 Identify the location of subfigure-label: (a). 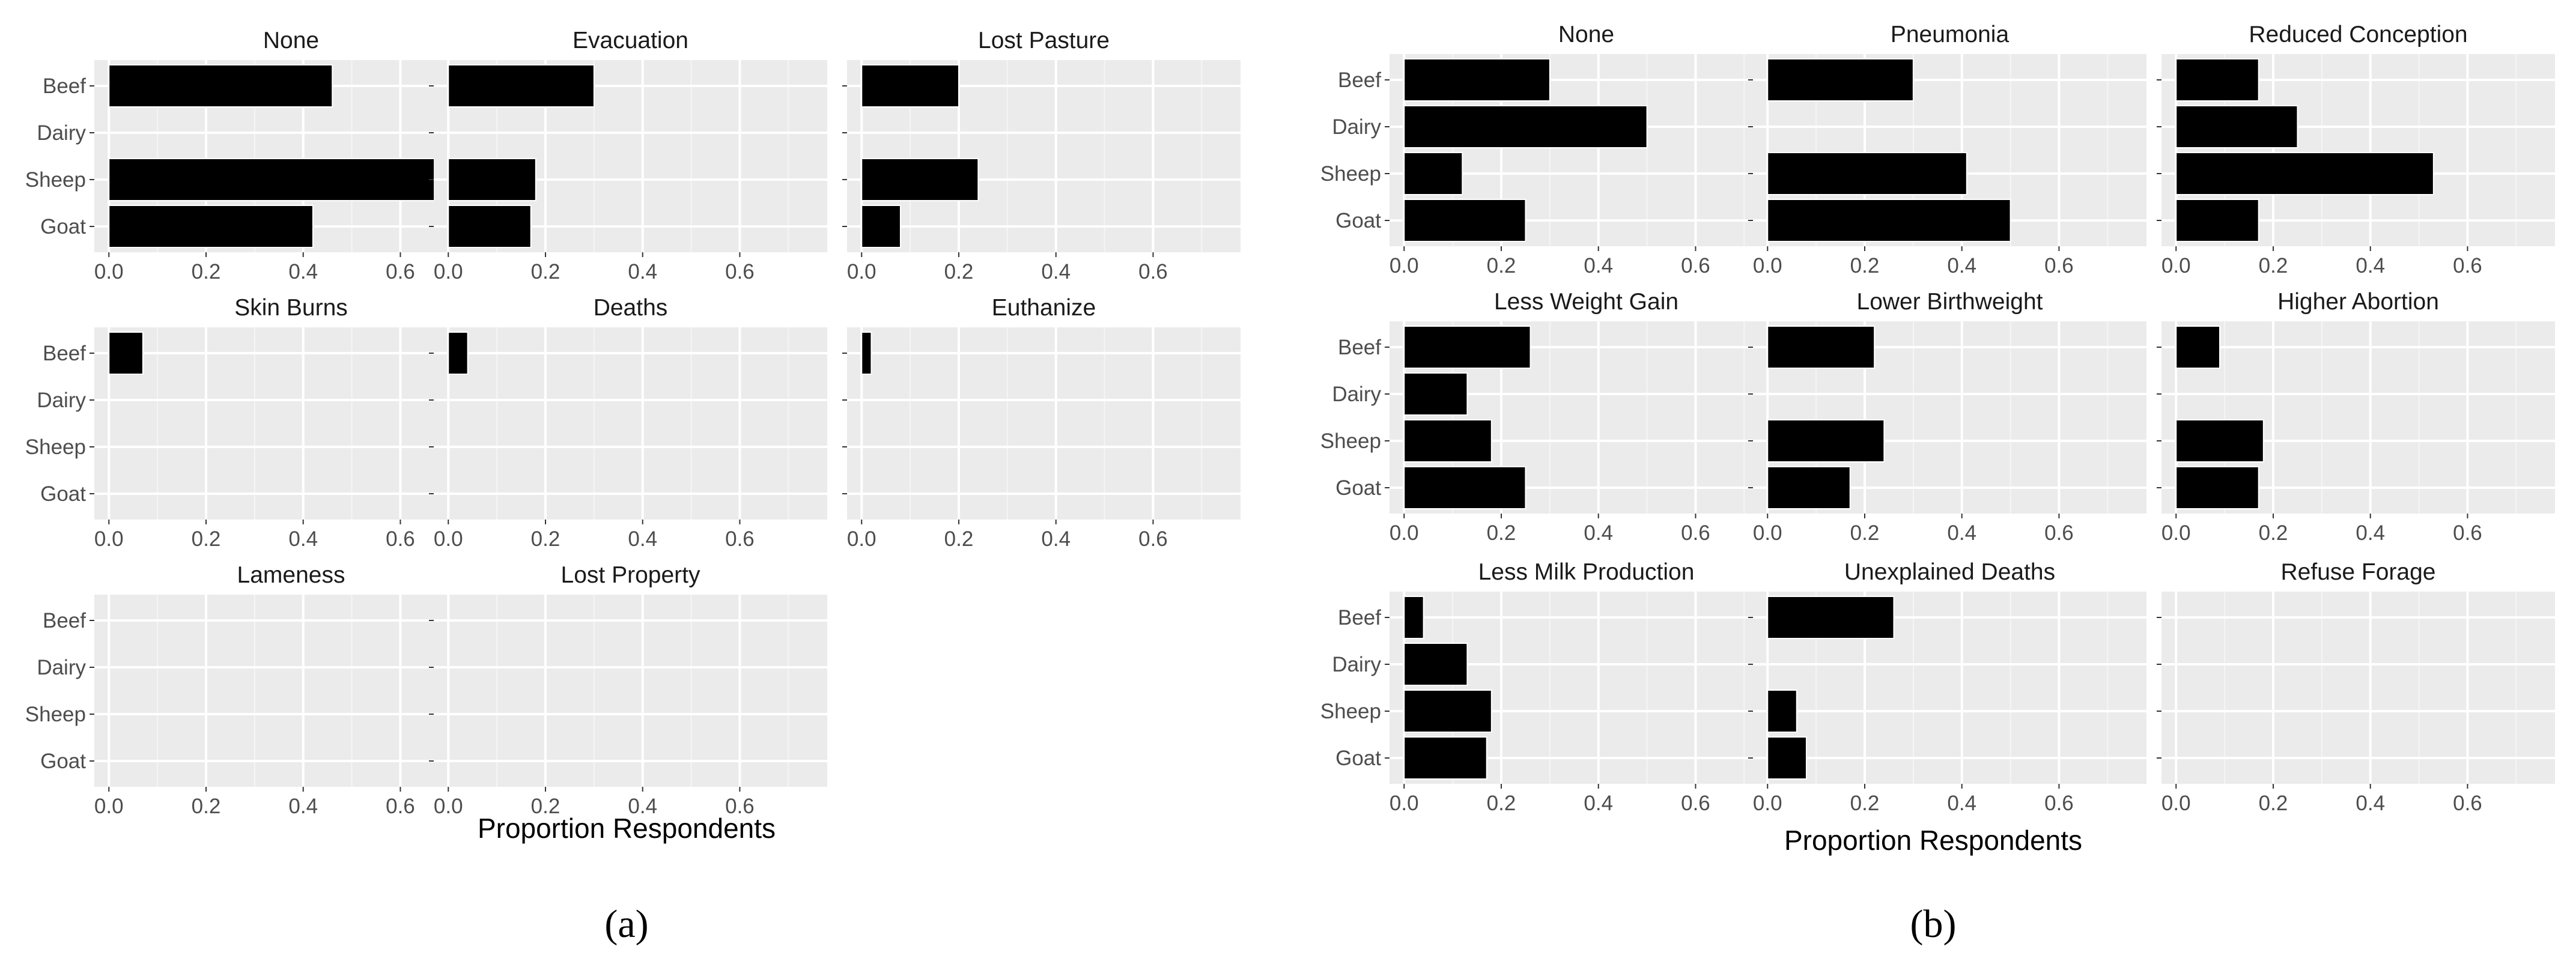
(626, 924).